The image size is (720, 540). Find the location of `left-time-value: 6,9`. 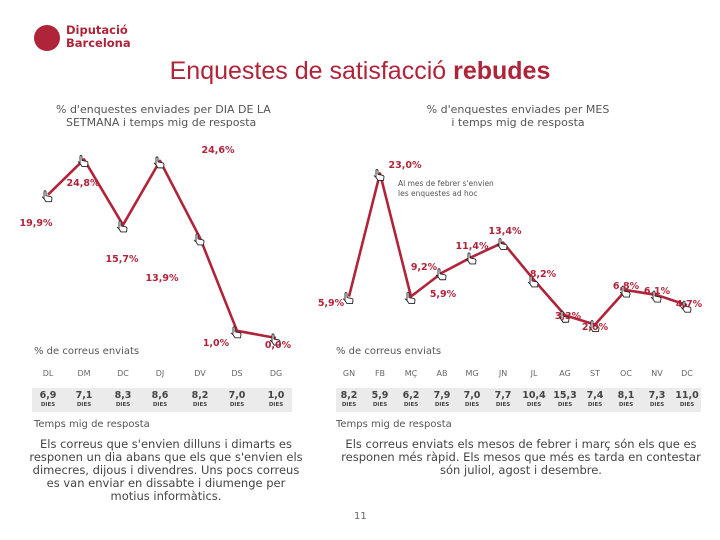

left-time-value: 6,9 is located at coordinates (48, 395).